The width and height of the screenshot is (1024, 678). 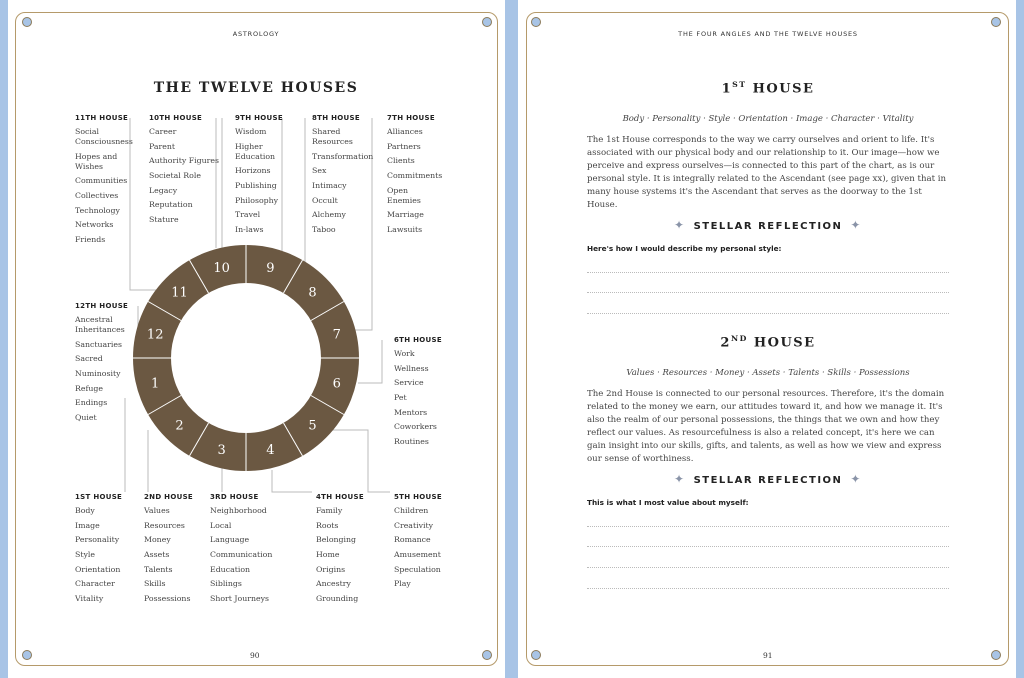 I want to click on house-number-6: 6, so click(x=337, y=383).